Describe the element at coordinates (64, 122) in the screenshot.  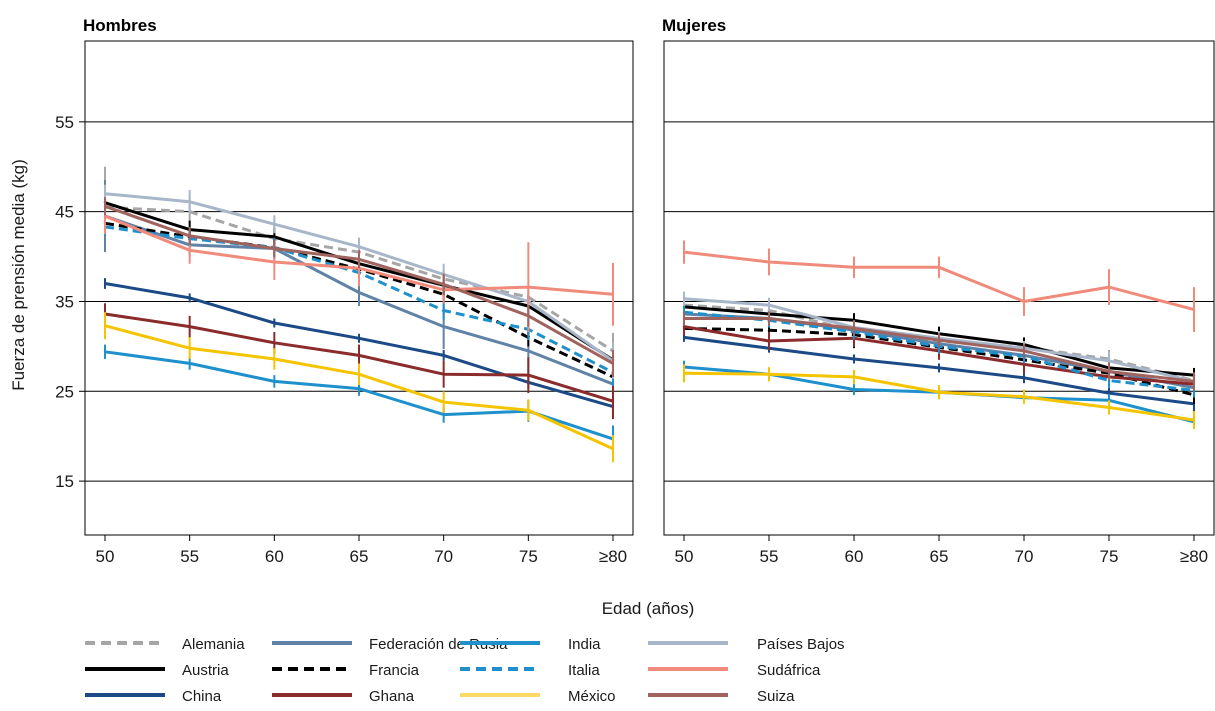
I see `y-tick-label: 55` at that location.